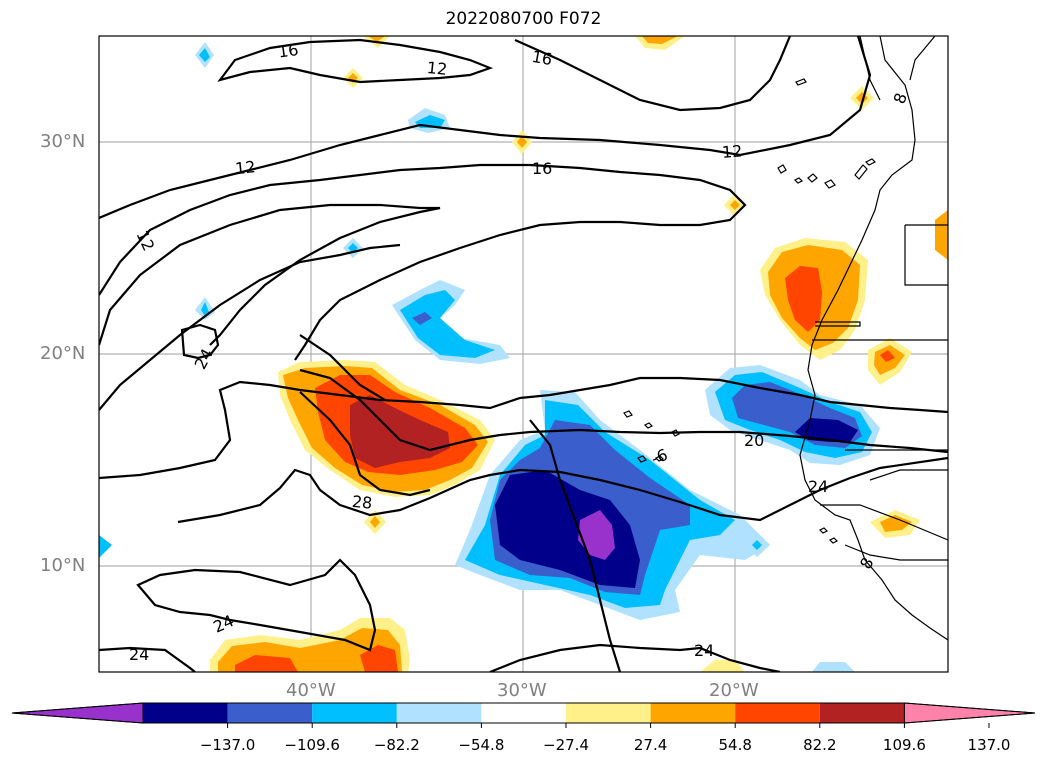 The height and width of the screenshot is (763, 1047). What do you see at coordinates (523, 19) in the screenshot?
I see `map-title: 2022080700 F072` at bounding box center [523, 19].